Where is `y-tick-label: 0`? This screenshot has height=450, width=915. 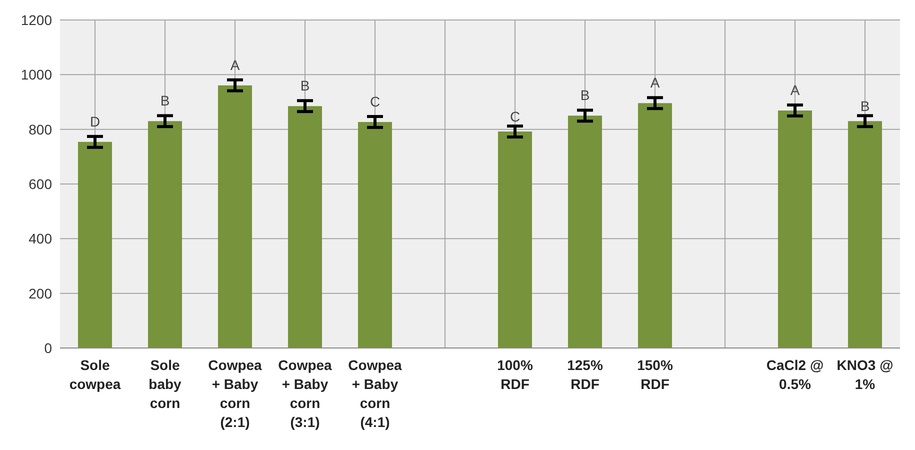 y-tick-label: 0 is located at coordinates (48, 348).